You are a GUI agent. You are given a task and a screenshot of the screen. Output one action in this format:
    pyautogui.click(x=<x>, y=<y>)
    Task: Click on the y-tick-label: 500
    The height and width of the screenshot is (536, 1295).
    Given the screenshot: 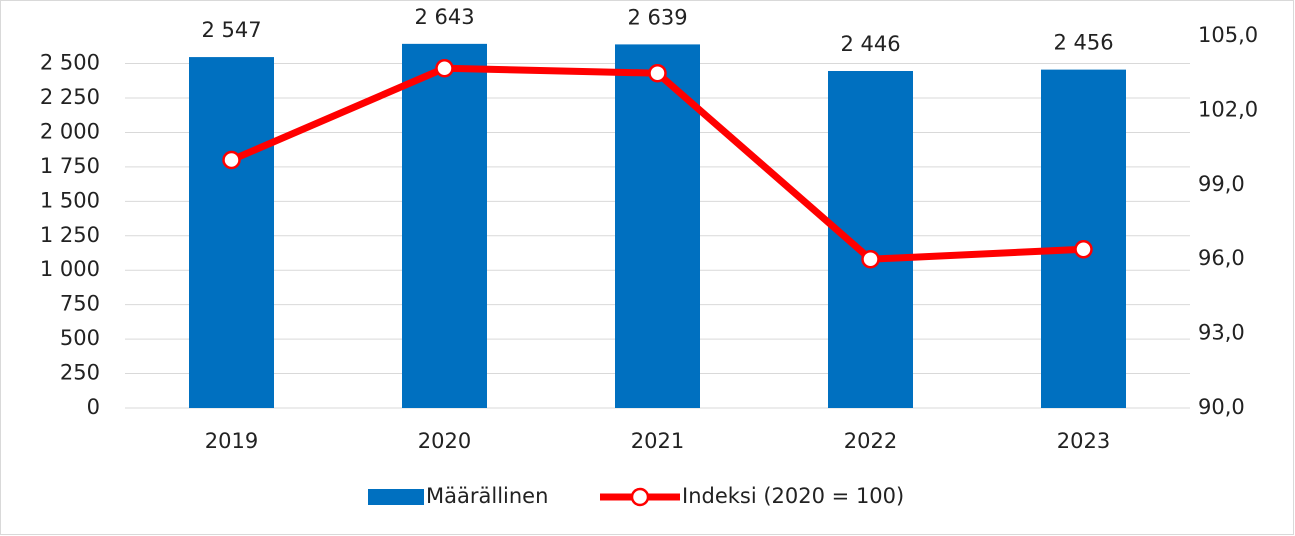 What is the action you would take?
    pyautogui.click(x=80, y=338)
    